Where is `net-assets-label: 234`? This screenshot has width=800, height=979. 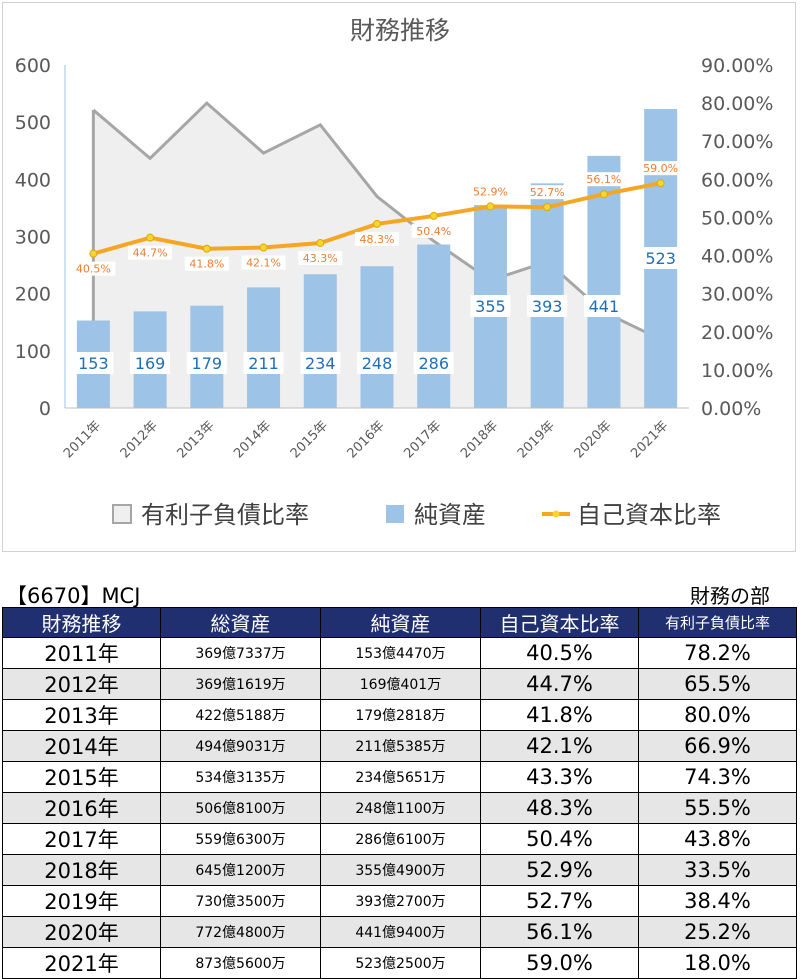
net-assets-label: 234 is located at coordinates (320, 363).